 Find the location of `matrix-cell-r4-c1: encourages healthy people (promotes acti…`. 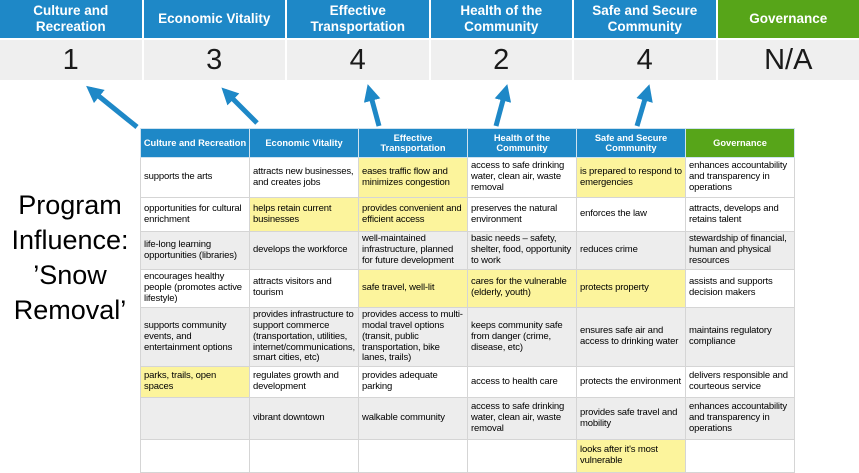

matrix-cell-r4-c1: encourages healthy people (promotes acti… is located at coordinates (195, 289).